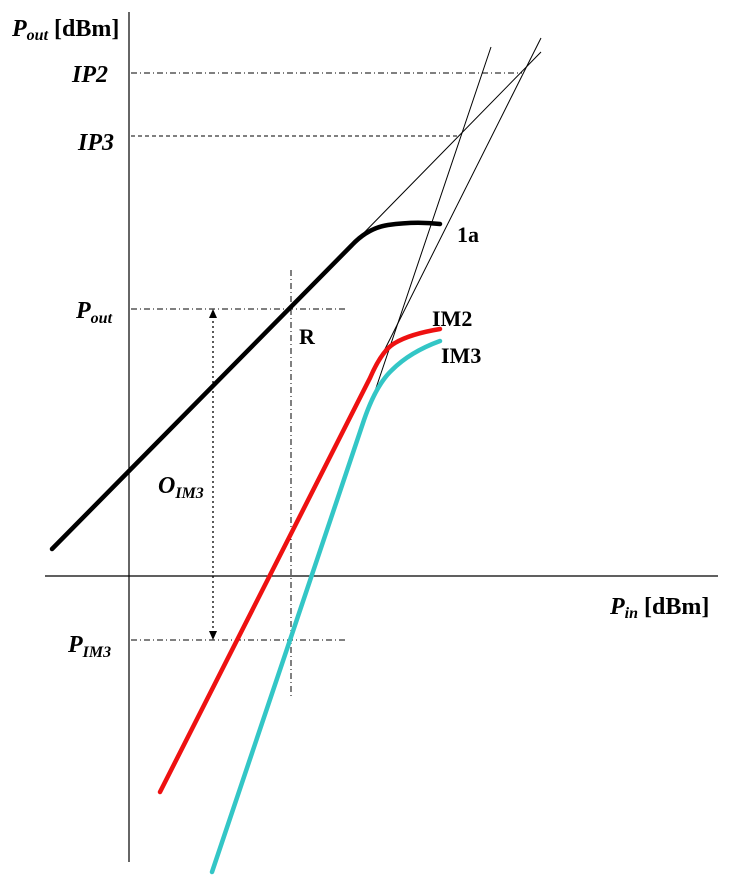  I want to click on oim3-label-sub: IM3, so click(188, 493).